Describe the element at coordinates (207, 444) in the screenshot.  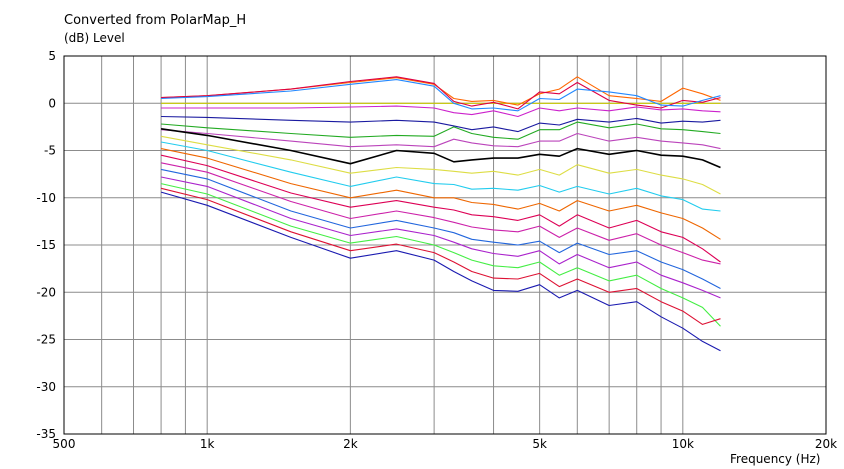
I see `x-tick-label: 1k` at that location.